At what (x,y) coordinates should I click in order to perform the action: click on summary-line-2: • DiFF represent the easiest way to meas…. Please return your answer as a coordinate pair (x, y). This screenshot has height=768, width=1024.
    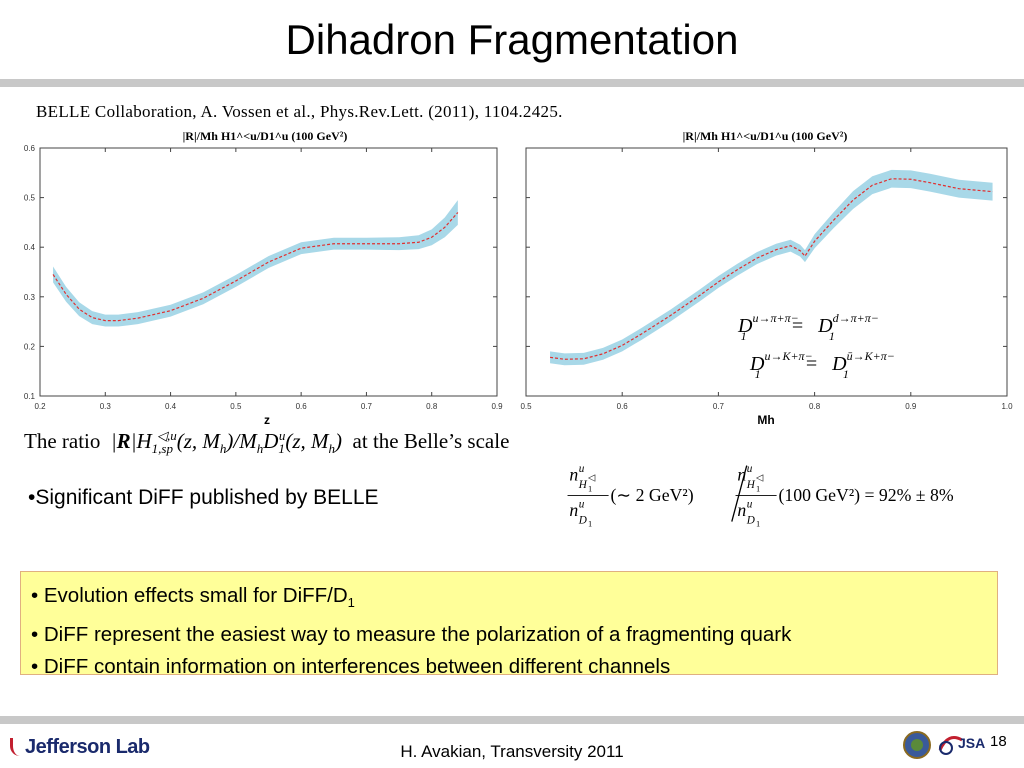
    Looking at the image, I should click on (411, 635).